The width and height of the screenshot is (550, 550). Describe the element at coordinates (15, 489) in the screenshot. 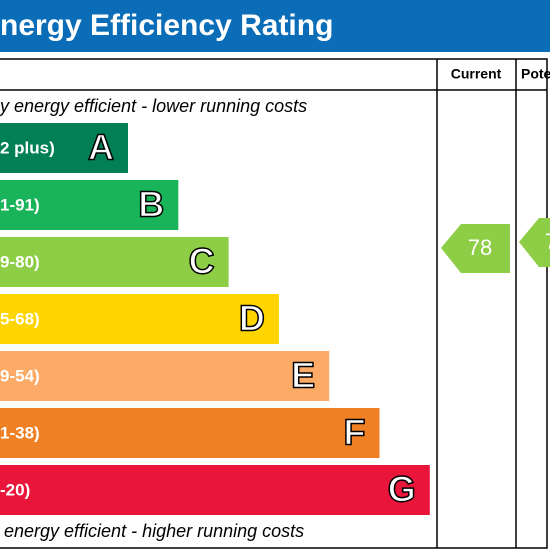

I see `band-range: -20)` at that location.